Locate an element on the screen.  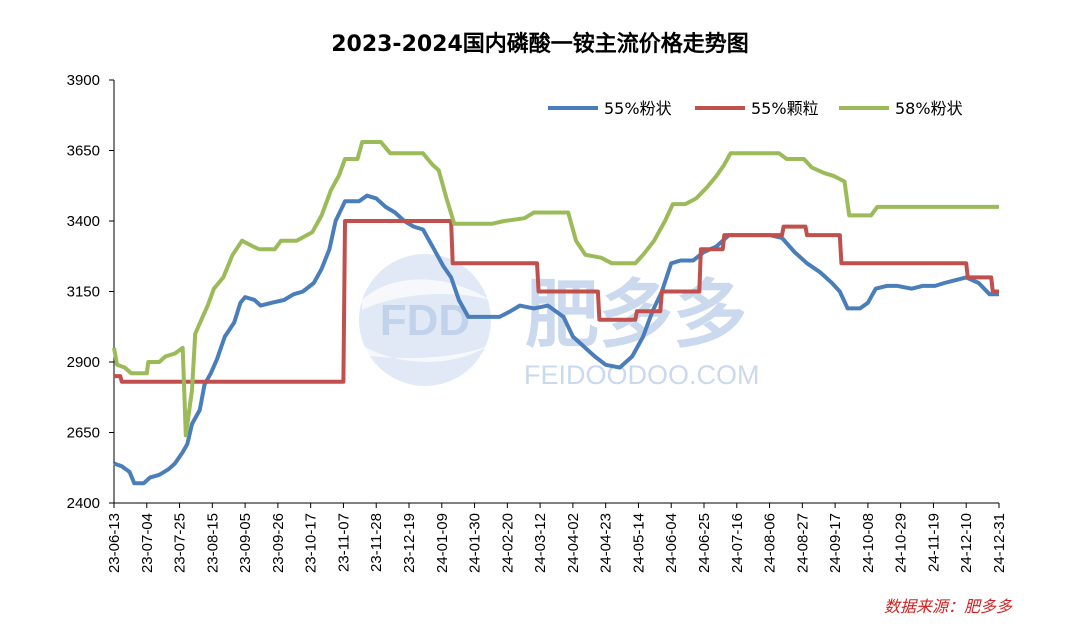
legend-item-58-powder: 58%粉状 is located at coordinates (901, 108).